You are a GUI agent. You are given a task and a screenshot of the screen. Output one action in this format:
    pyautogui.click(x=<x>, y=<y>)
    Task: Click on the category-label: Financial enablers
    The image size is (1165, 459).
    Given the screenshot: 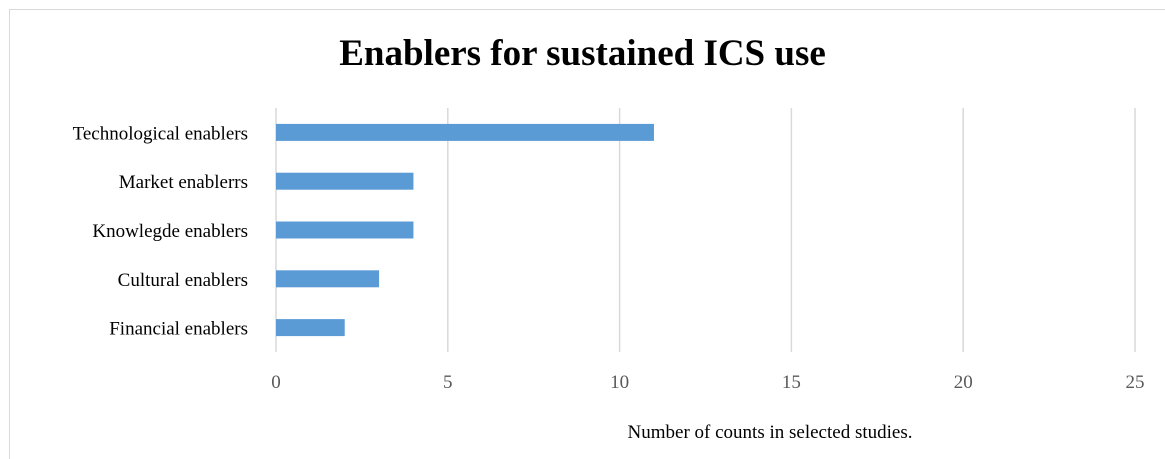 What is the action you would take?
    pyautogui.click(x=178, y=329)
    